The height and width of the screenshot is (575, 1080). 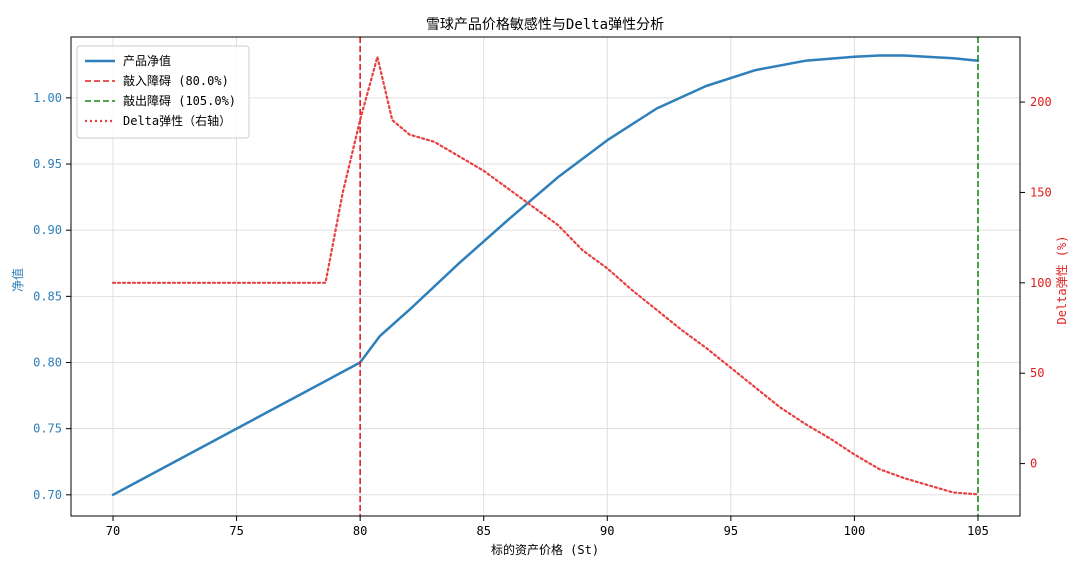 What do you see at coordinates (545, 24) in the screenshot?
I see `chart-title: 雪球产品价格敏感性与Delta弹性分析` at bounding box center [545, 24].